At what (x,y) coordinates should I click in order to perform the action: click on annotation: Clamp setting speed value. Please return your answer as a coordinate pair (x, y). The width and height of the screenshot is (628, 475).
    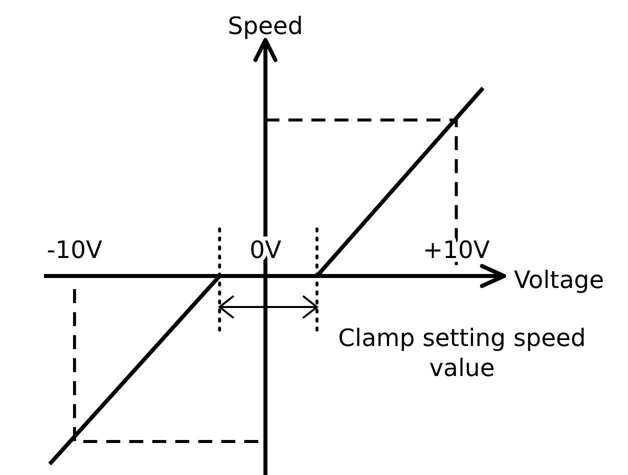
    Looking at the image, I should click on (462, 353).